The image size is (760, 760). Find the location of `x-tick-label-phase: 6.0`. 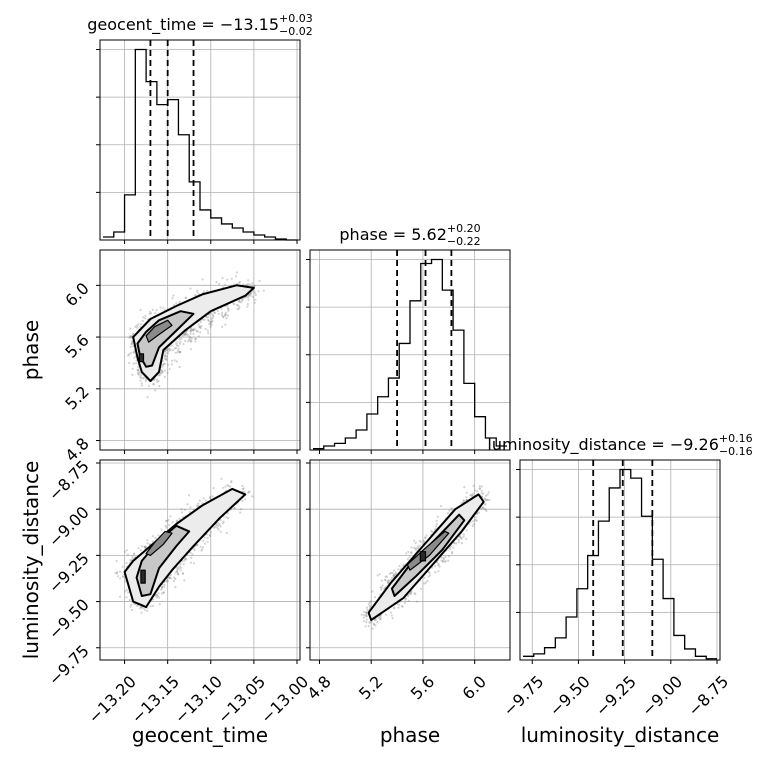

x-tick-label-phase: 6.0 is located at coordinates (474, 687).